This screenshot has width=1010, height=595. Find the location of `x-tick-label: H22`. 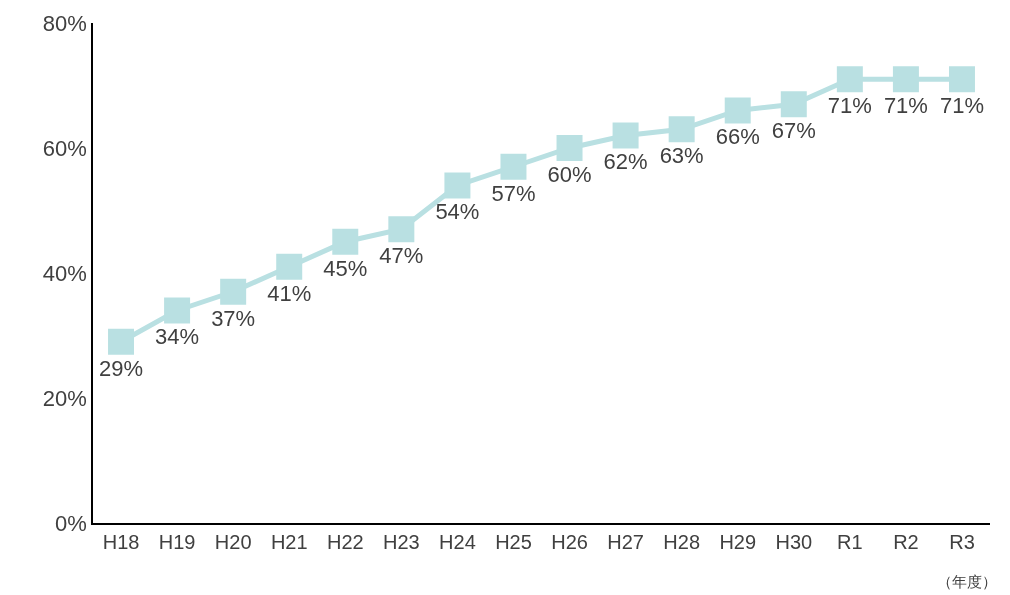

x-tick-label: H22 is located at coordinates (345, 541).